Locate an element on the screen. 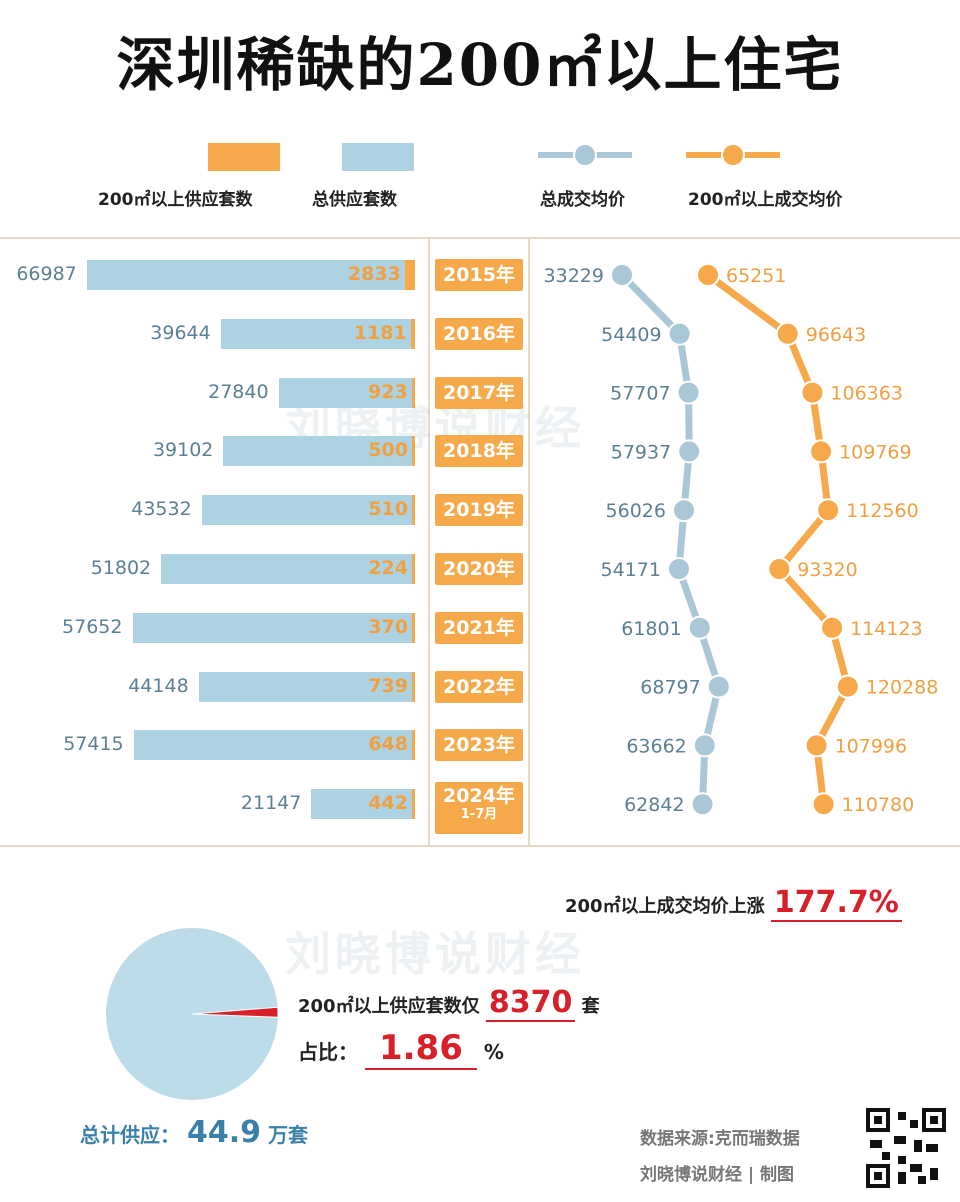  label-big-supply: 500 is located at coordinates (388, 450).